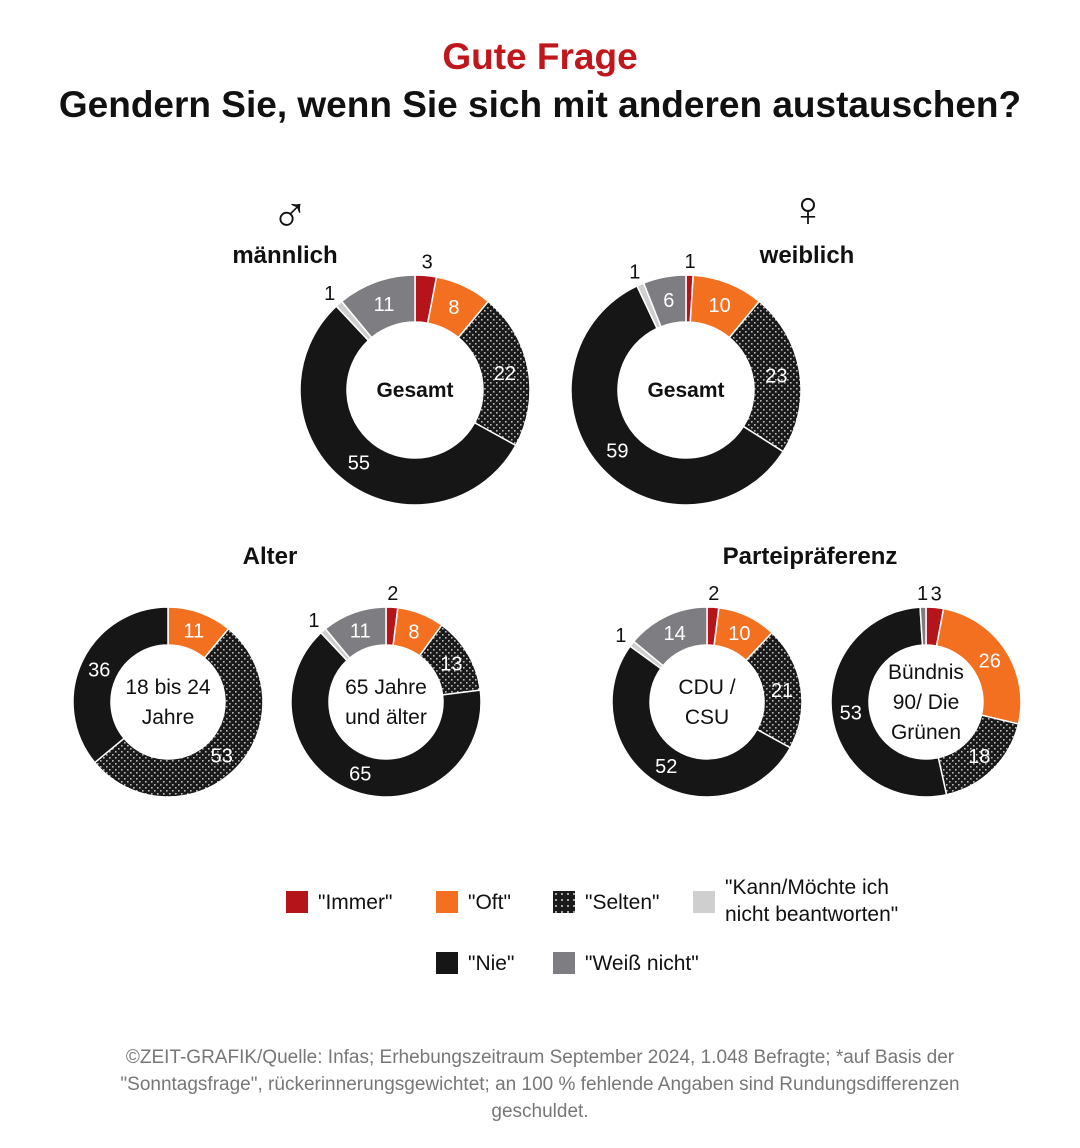 This screenshot has width=1080, height=1148. Describe the element at coordinates (413, 632) in the screenshot. I see `value-label-alter-65-oft: 8` at that location.